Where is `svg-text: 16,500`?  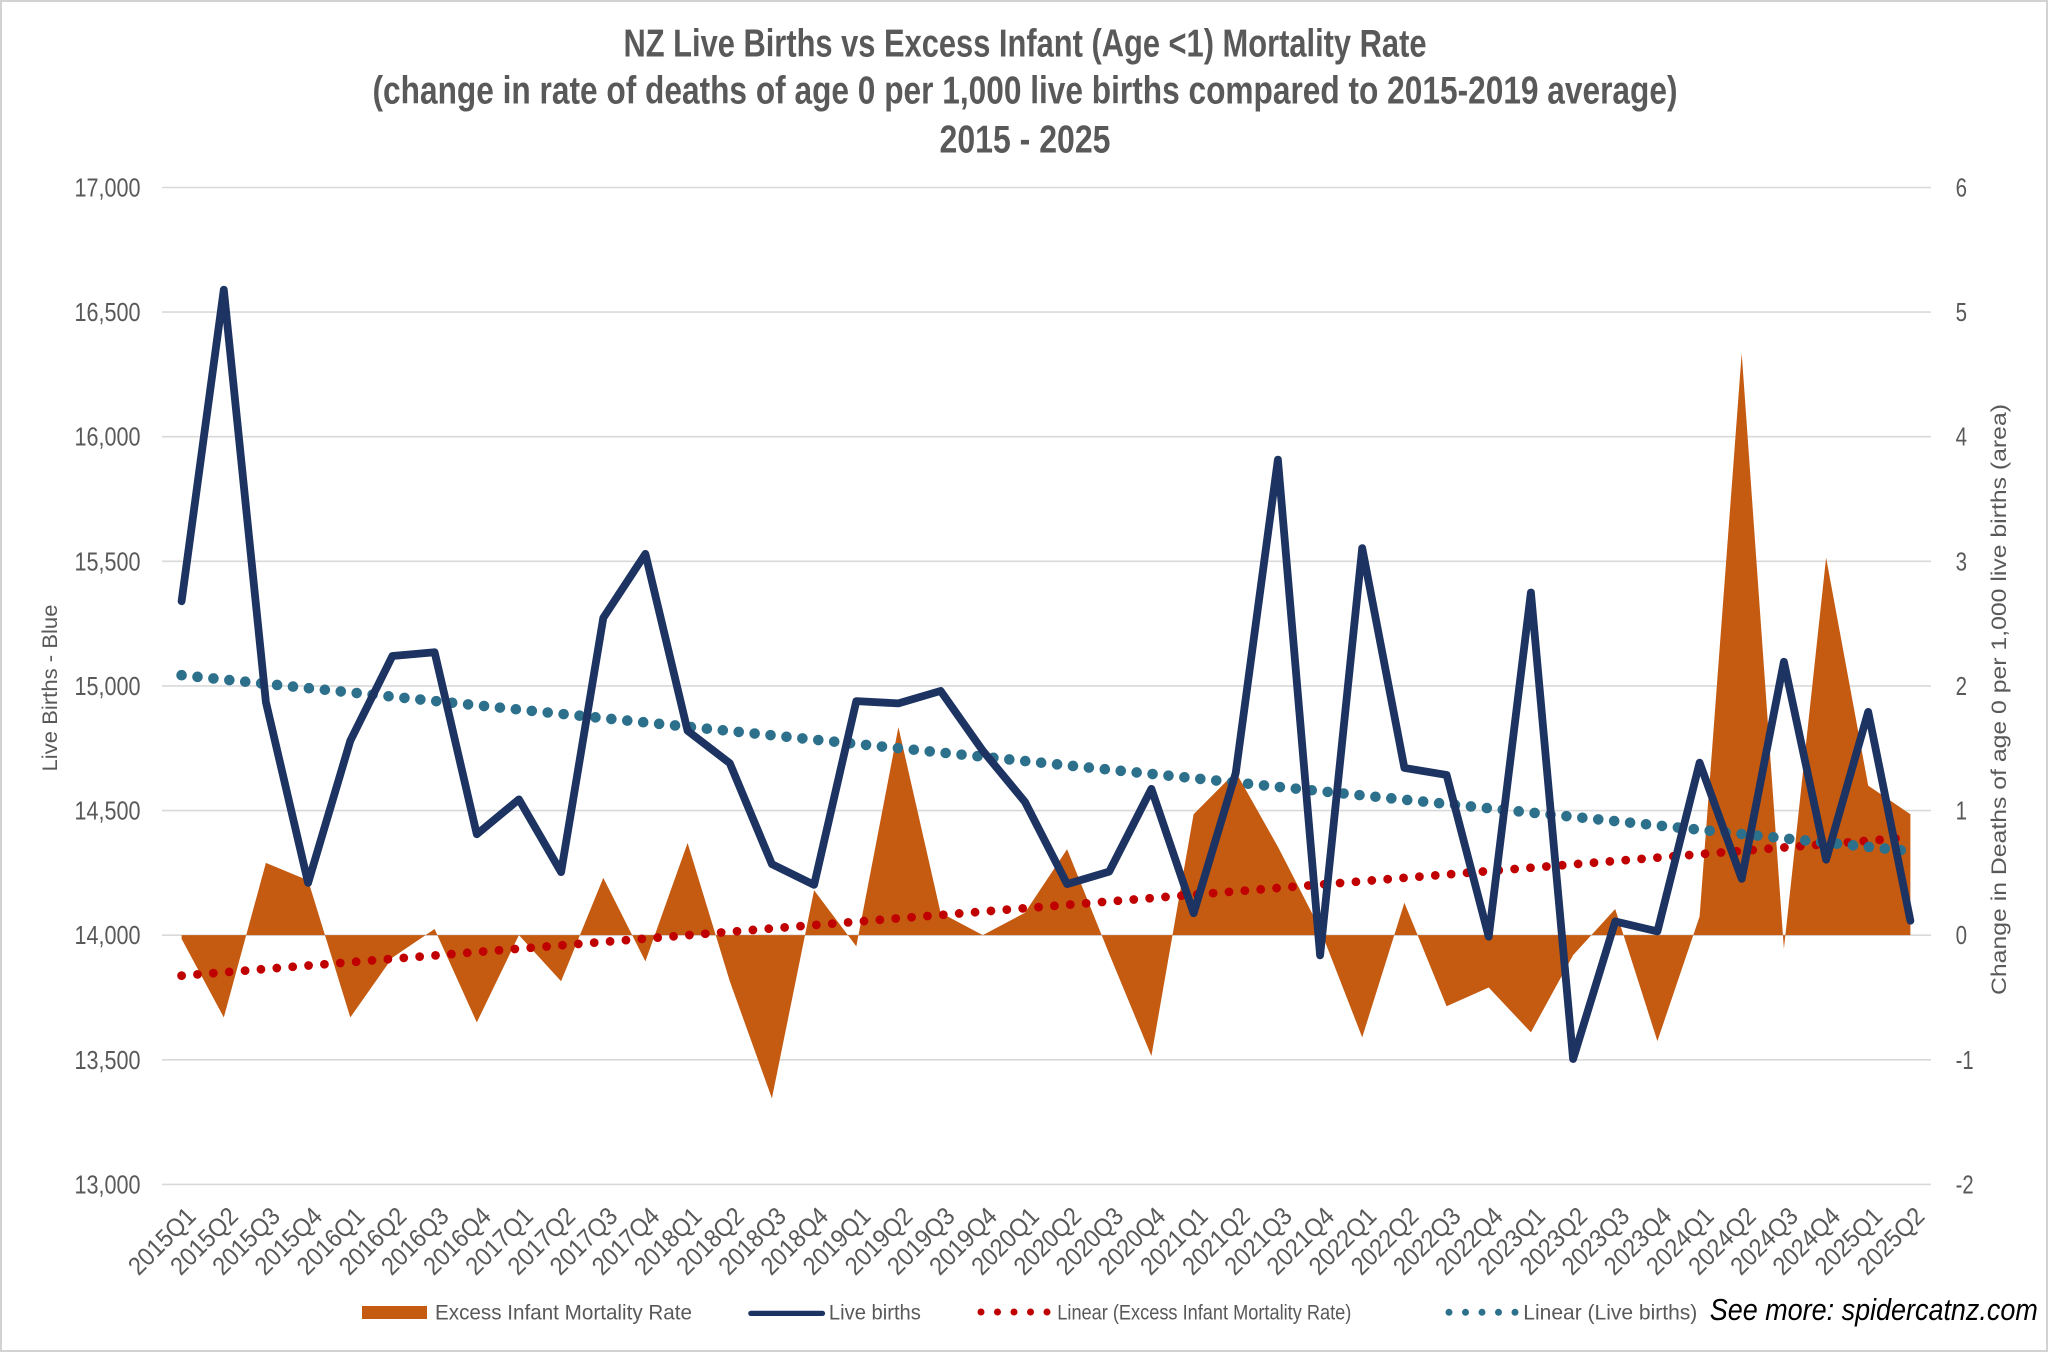 svg-text: 16,500 is located at coordinates (108, 313).